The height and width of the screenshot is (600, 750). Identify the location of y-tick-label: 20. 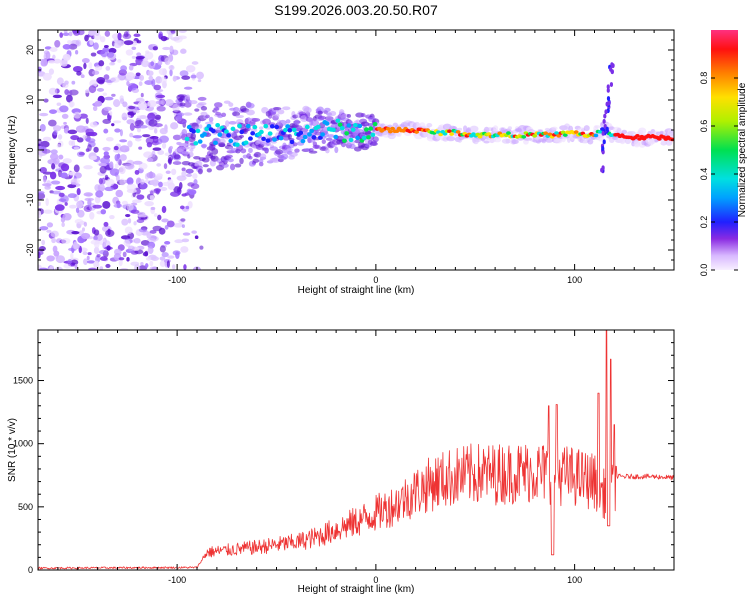
(30, 50).